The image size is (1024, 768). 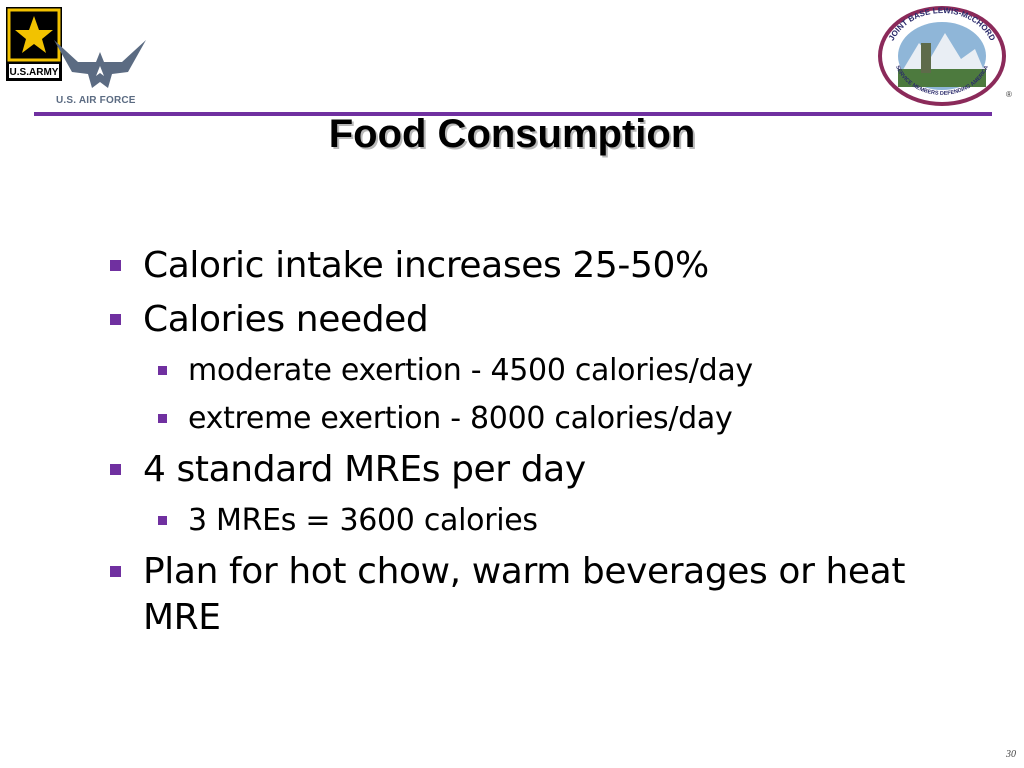 What do you see at coordinates (364, 469) in the screenshot?
I see `bullet-text: 4 standard MREs per day` at bounding box center [364, 469].